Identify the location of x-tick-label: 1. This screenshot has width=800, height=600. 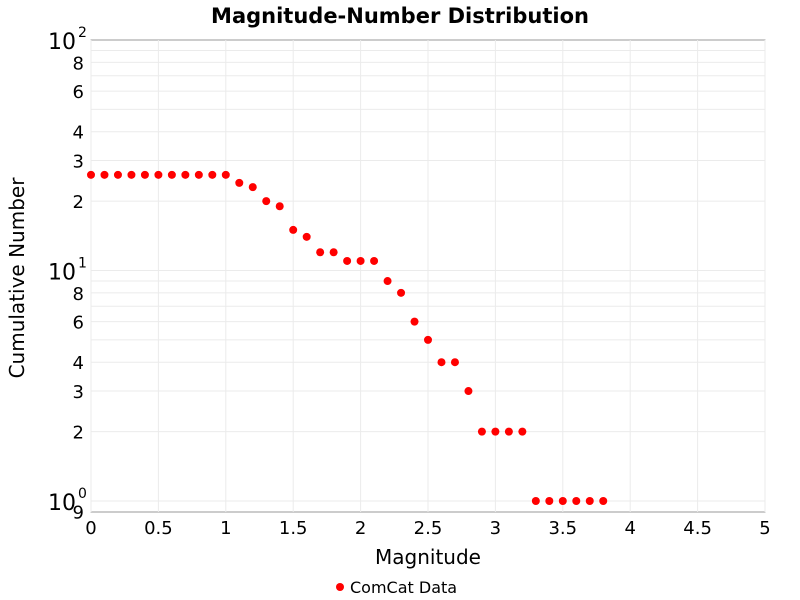
(225, 528).